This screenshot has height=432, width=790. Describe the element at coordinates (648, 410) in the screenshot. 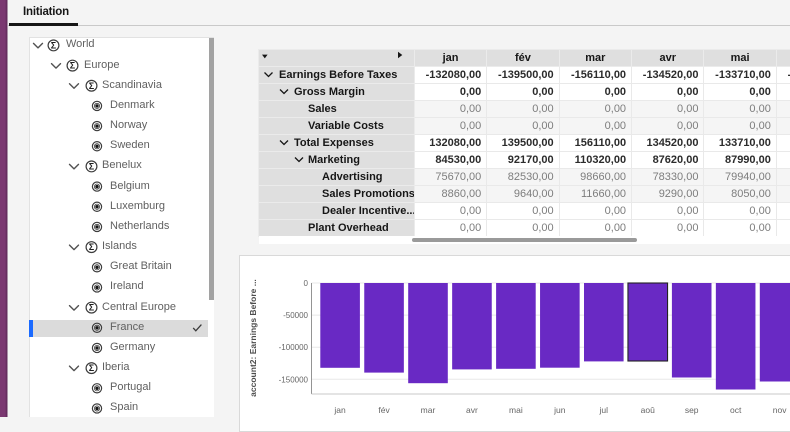

I see `svg-text: aoû` at that location.